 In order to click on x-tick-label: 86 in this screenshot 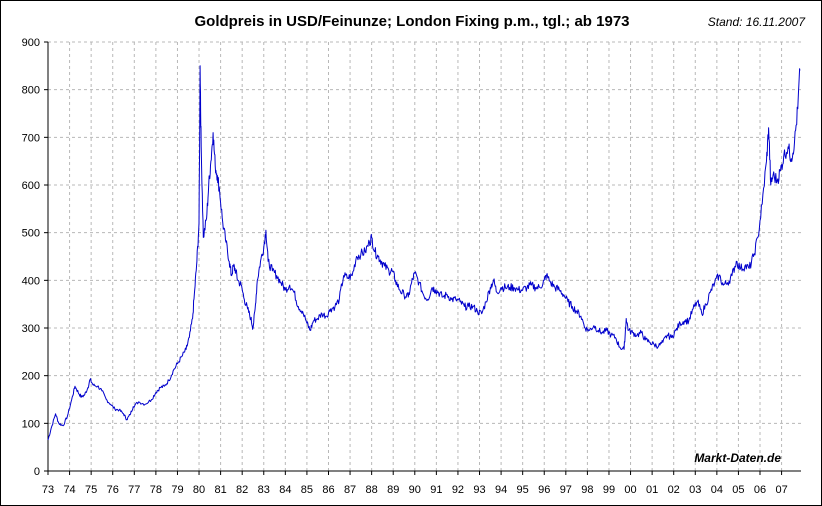, I will do `click(328, 490)`.